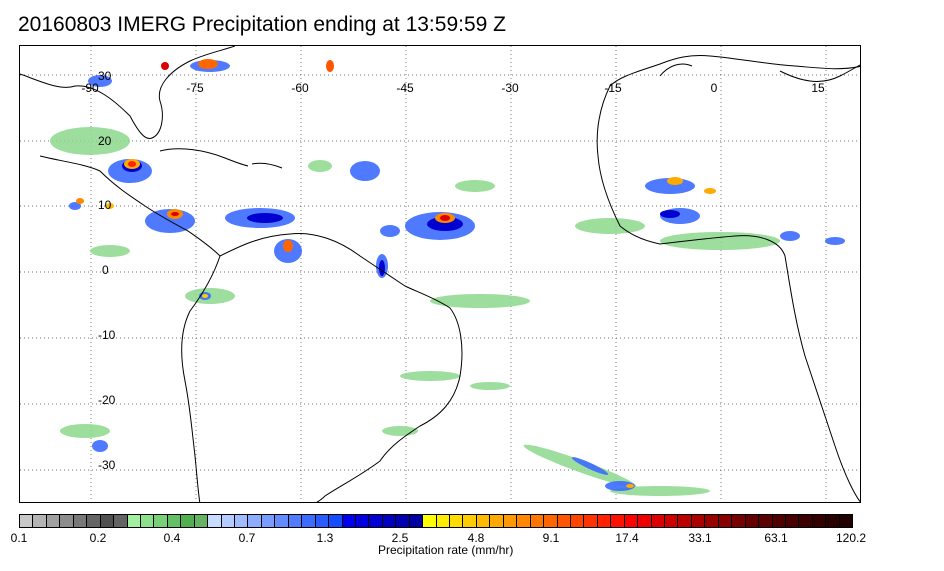 Image resolution: width=944 pixels, height=571 pixels. I want to click on lon-label: -75, so click(195, 88).